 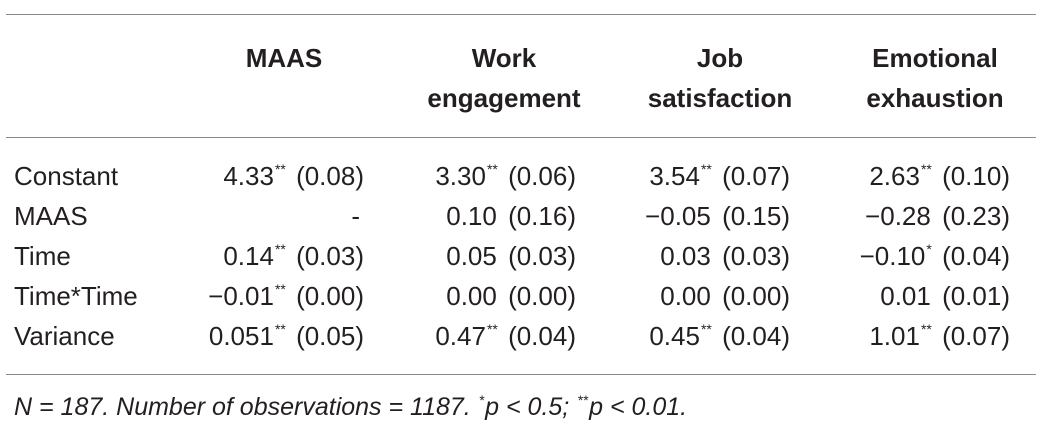 I want to click on column-header-emotional-exhaustion: Emotional exhaustion, so click(x=935, y=78).